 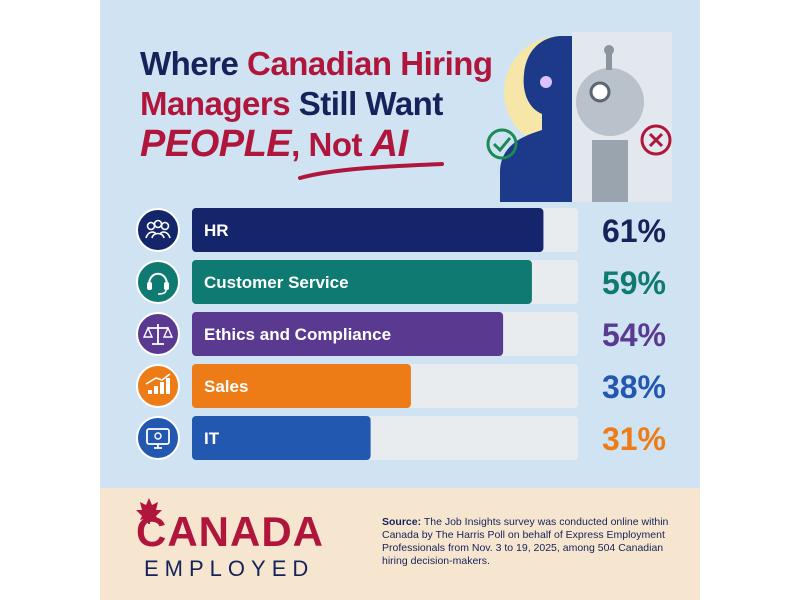 I want to click on category-label: Sales, so click(x=226, y=386).